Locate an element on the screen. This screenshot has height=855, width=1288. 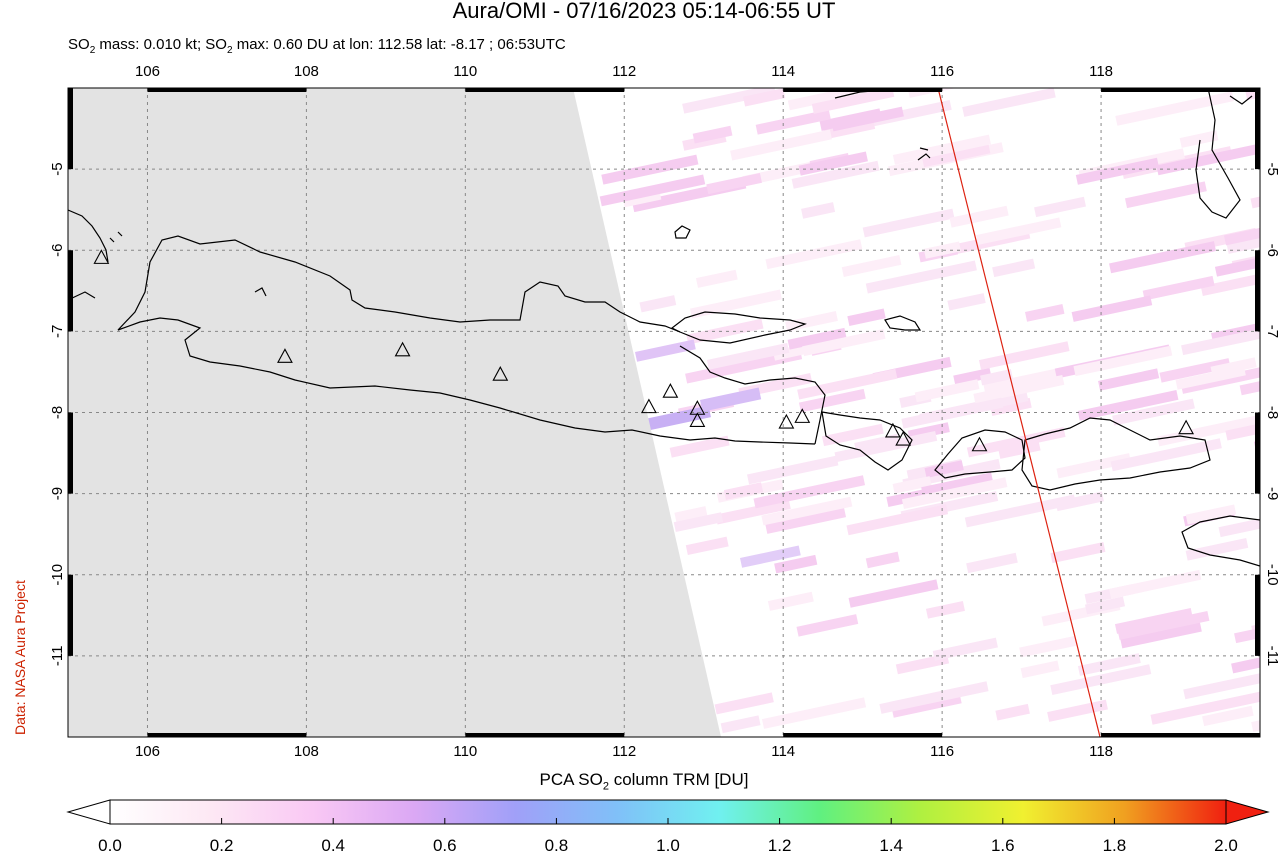
swath-edge-line is located at coordinates (1019, 412).